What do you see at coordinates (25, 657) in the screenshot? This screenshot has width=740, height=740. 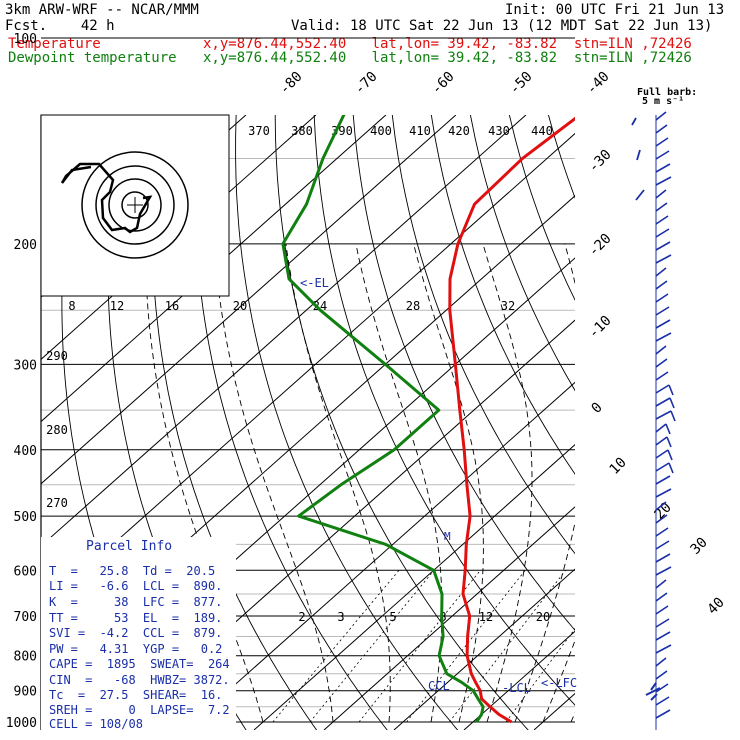 I see `pressure-label: 800` at bounding box center [25, 657].